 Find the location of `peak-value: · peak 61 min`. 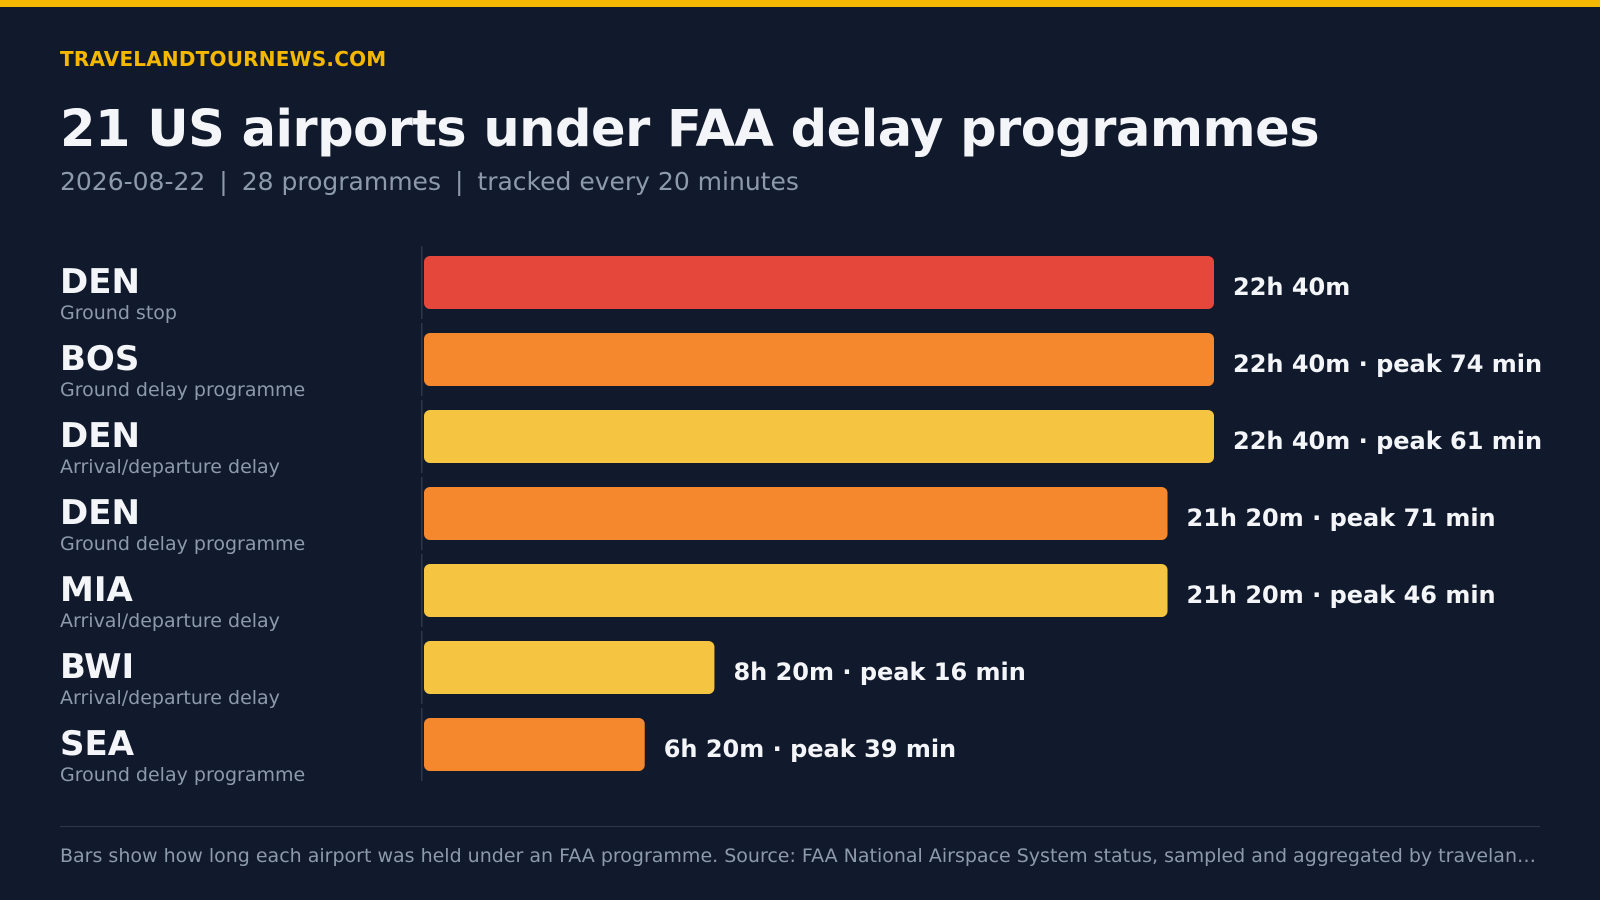

peak-value: · peak 61 min is located at coordinates (1446, 441).